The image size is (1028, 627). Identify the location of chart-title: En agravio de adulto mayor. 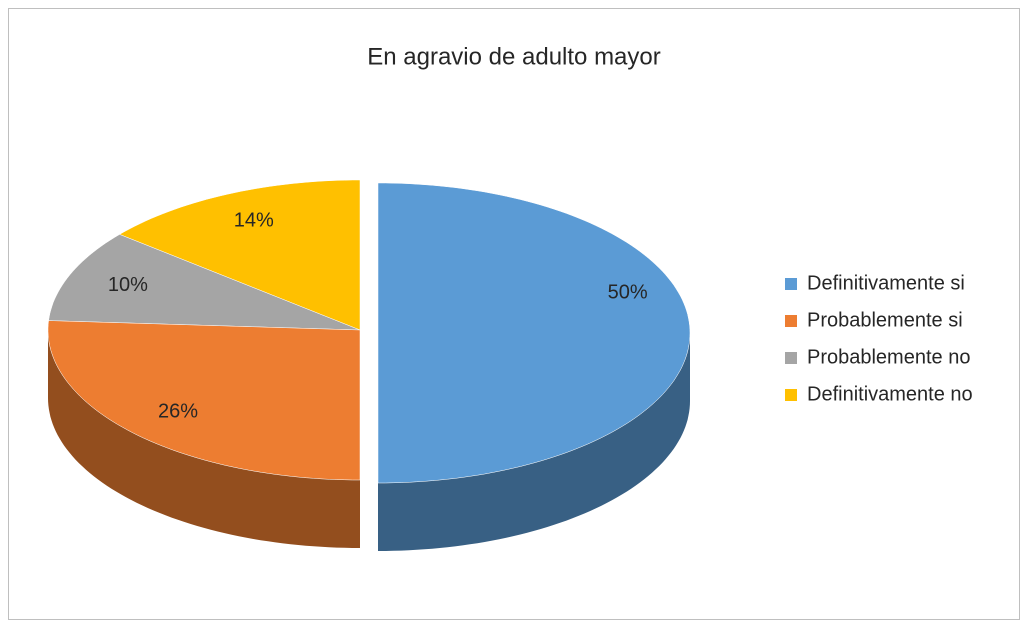
(514, 56).